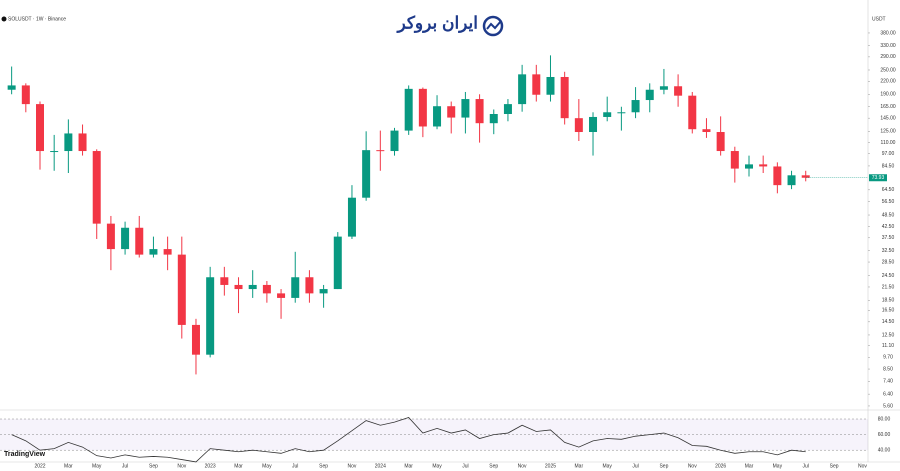 The width and height of the screenshot is (900, 471). What do you see at coordinates (436, 23) in the screenshot?
I see `logo-text: ایران بروکر` at bounding box center [436, 23].